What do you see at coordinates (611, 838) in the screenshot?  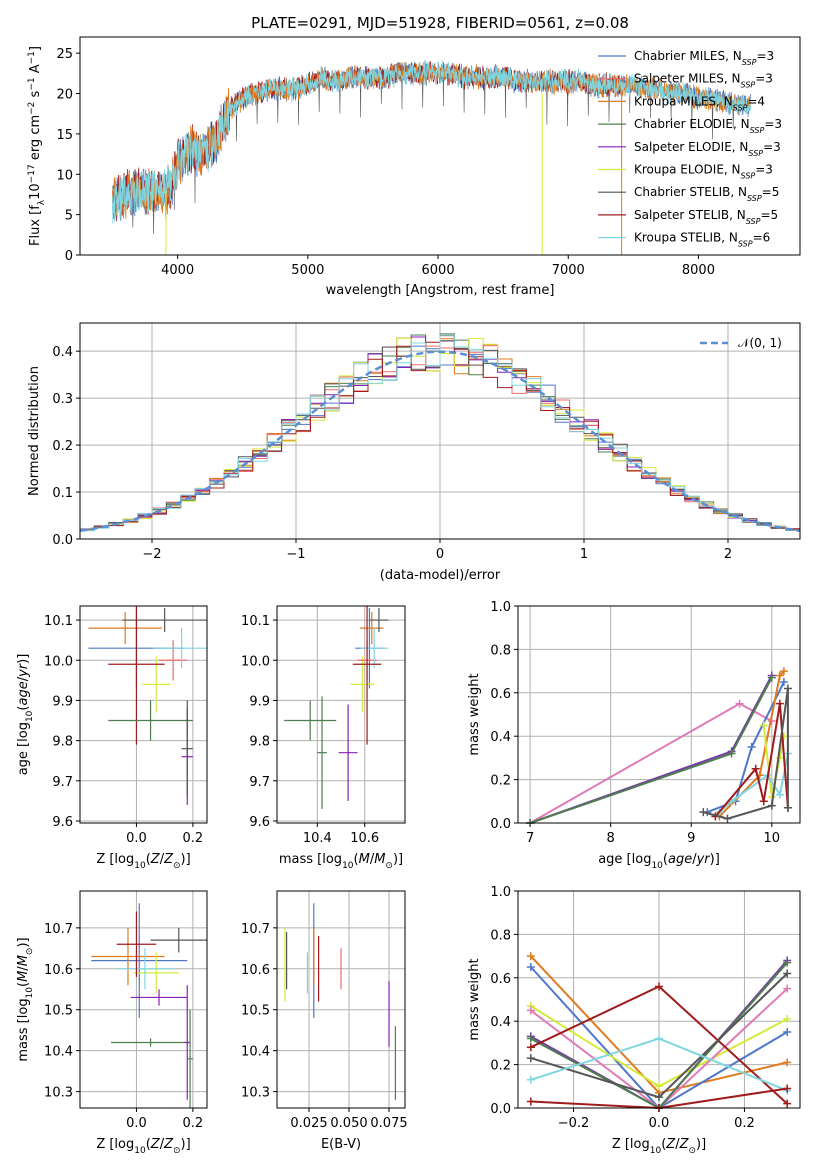 I see `x-tick-label: 8` at bounding box center [611, 838].